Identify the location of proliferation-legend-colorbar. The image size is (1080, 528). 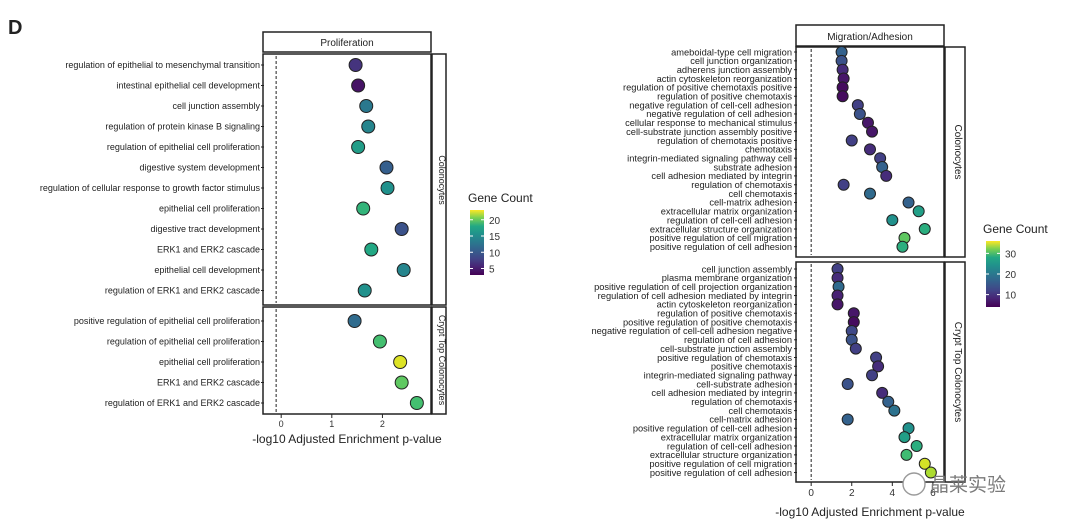
(477, 242).